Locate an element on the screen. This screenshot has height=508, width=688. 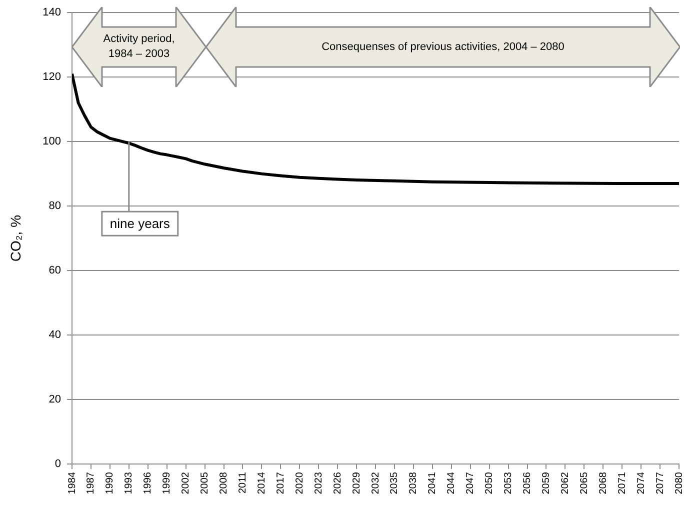
x-tick-label: 2047 is located at coordinates (470, 483).